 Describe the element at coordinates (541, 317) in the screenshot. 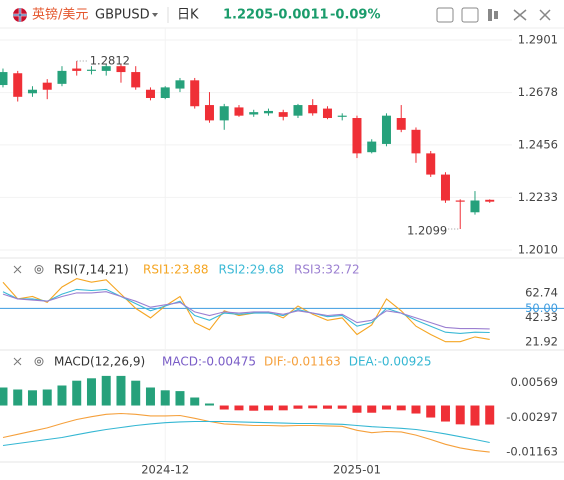

I see `y-tick-label: 42.33` at that location.